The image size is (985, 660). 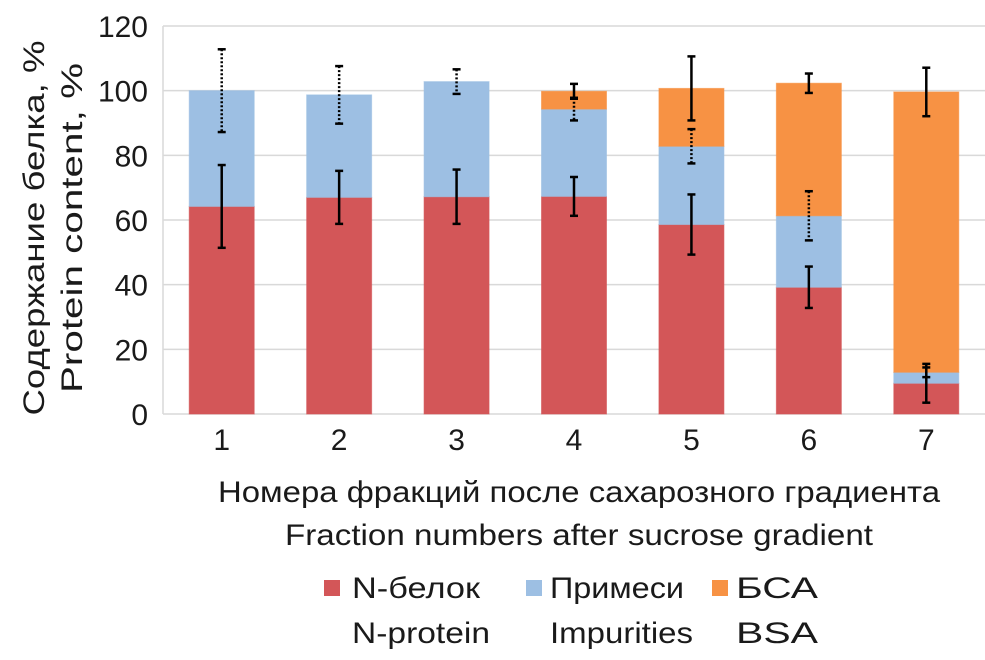 I want to click on y-axis-title-en: Protein content, %, so click(x=72, y=228).